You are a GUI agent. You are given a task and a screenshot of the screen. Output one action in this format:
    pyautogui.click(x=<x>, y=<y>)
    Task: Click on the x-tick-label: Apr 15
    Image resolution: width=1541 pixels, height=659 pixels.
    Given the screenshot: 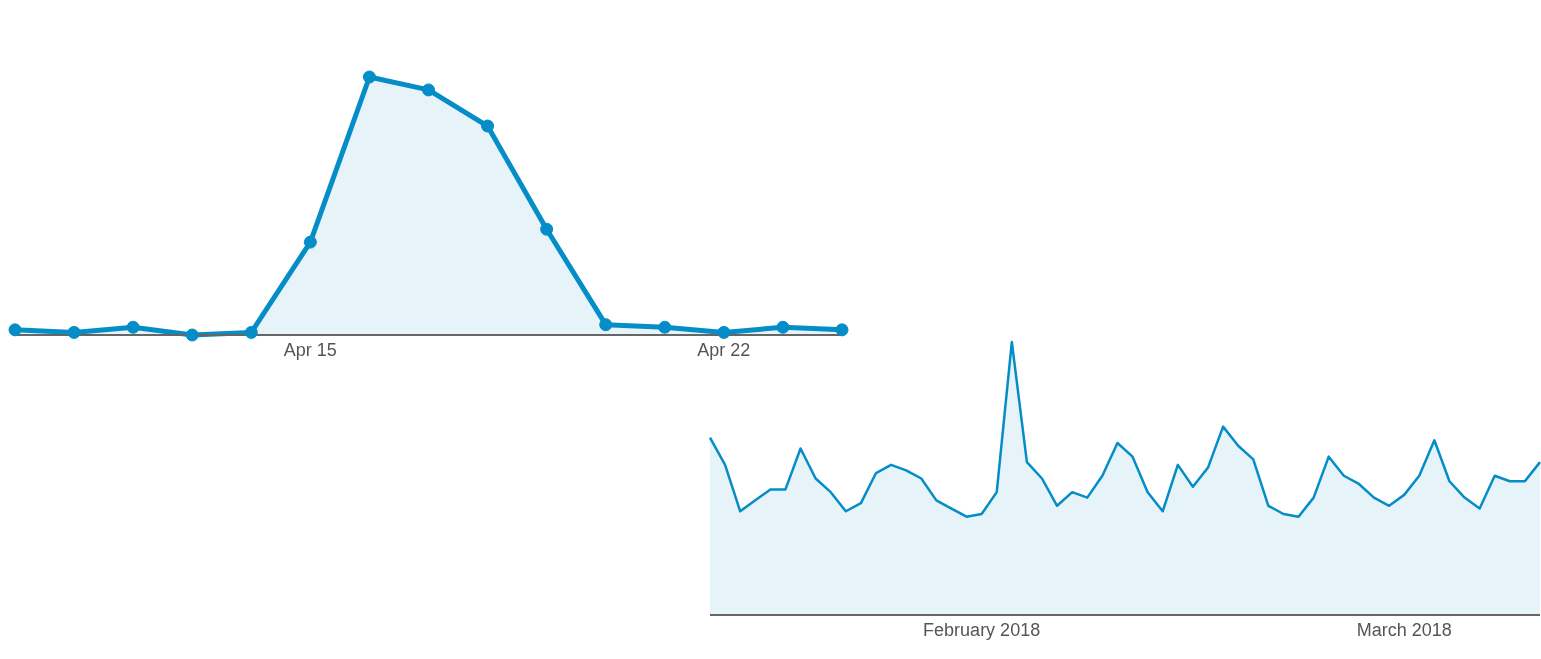 What is the action you would take?
    pyautogui.click(x=310, y=349)
    